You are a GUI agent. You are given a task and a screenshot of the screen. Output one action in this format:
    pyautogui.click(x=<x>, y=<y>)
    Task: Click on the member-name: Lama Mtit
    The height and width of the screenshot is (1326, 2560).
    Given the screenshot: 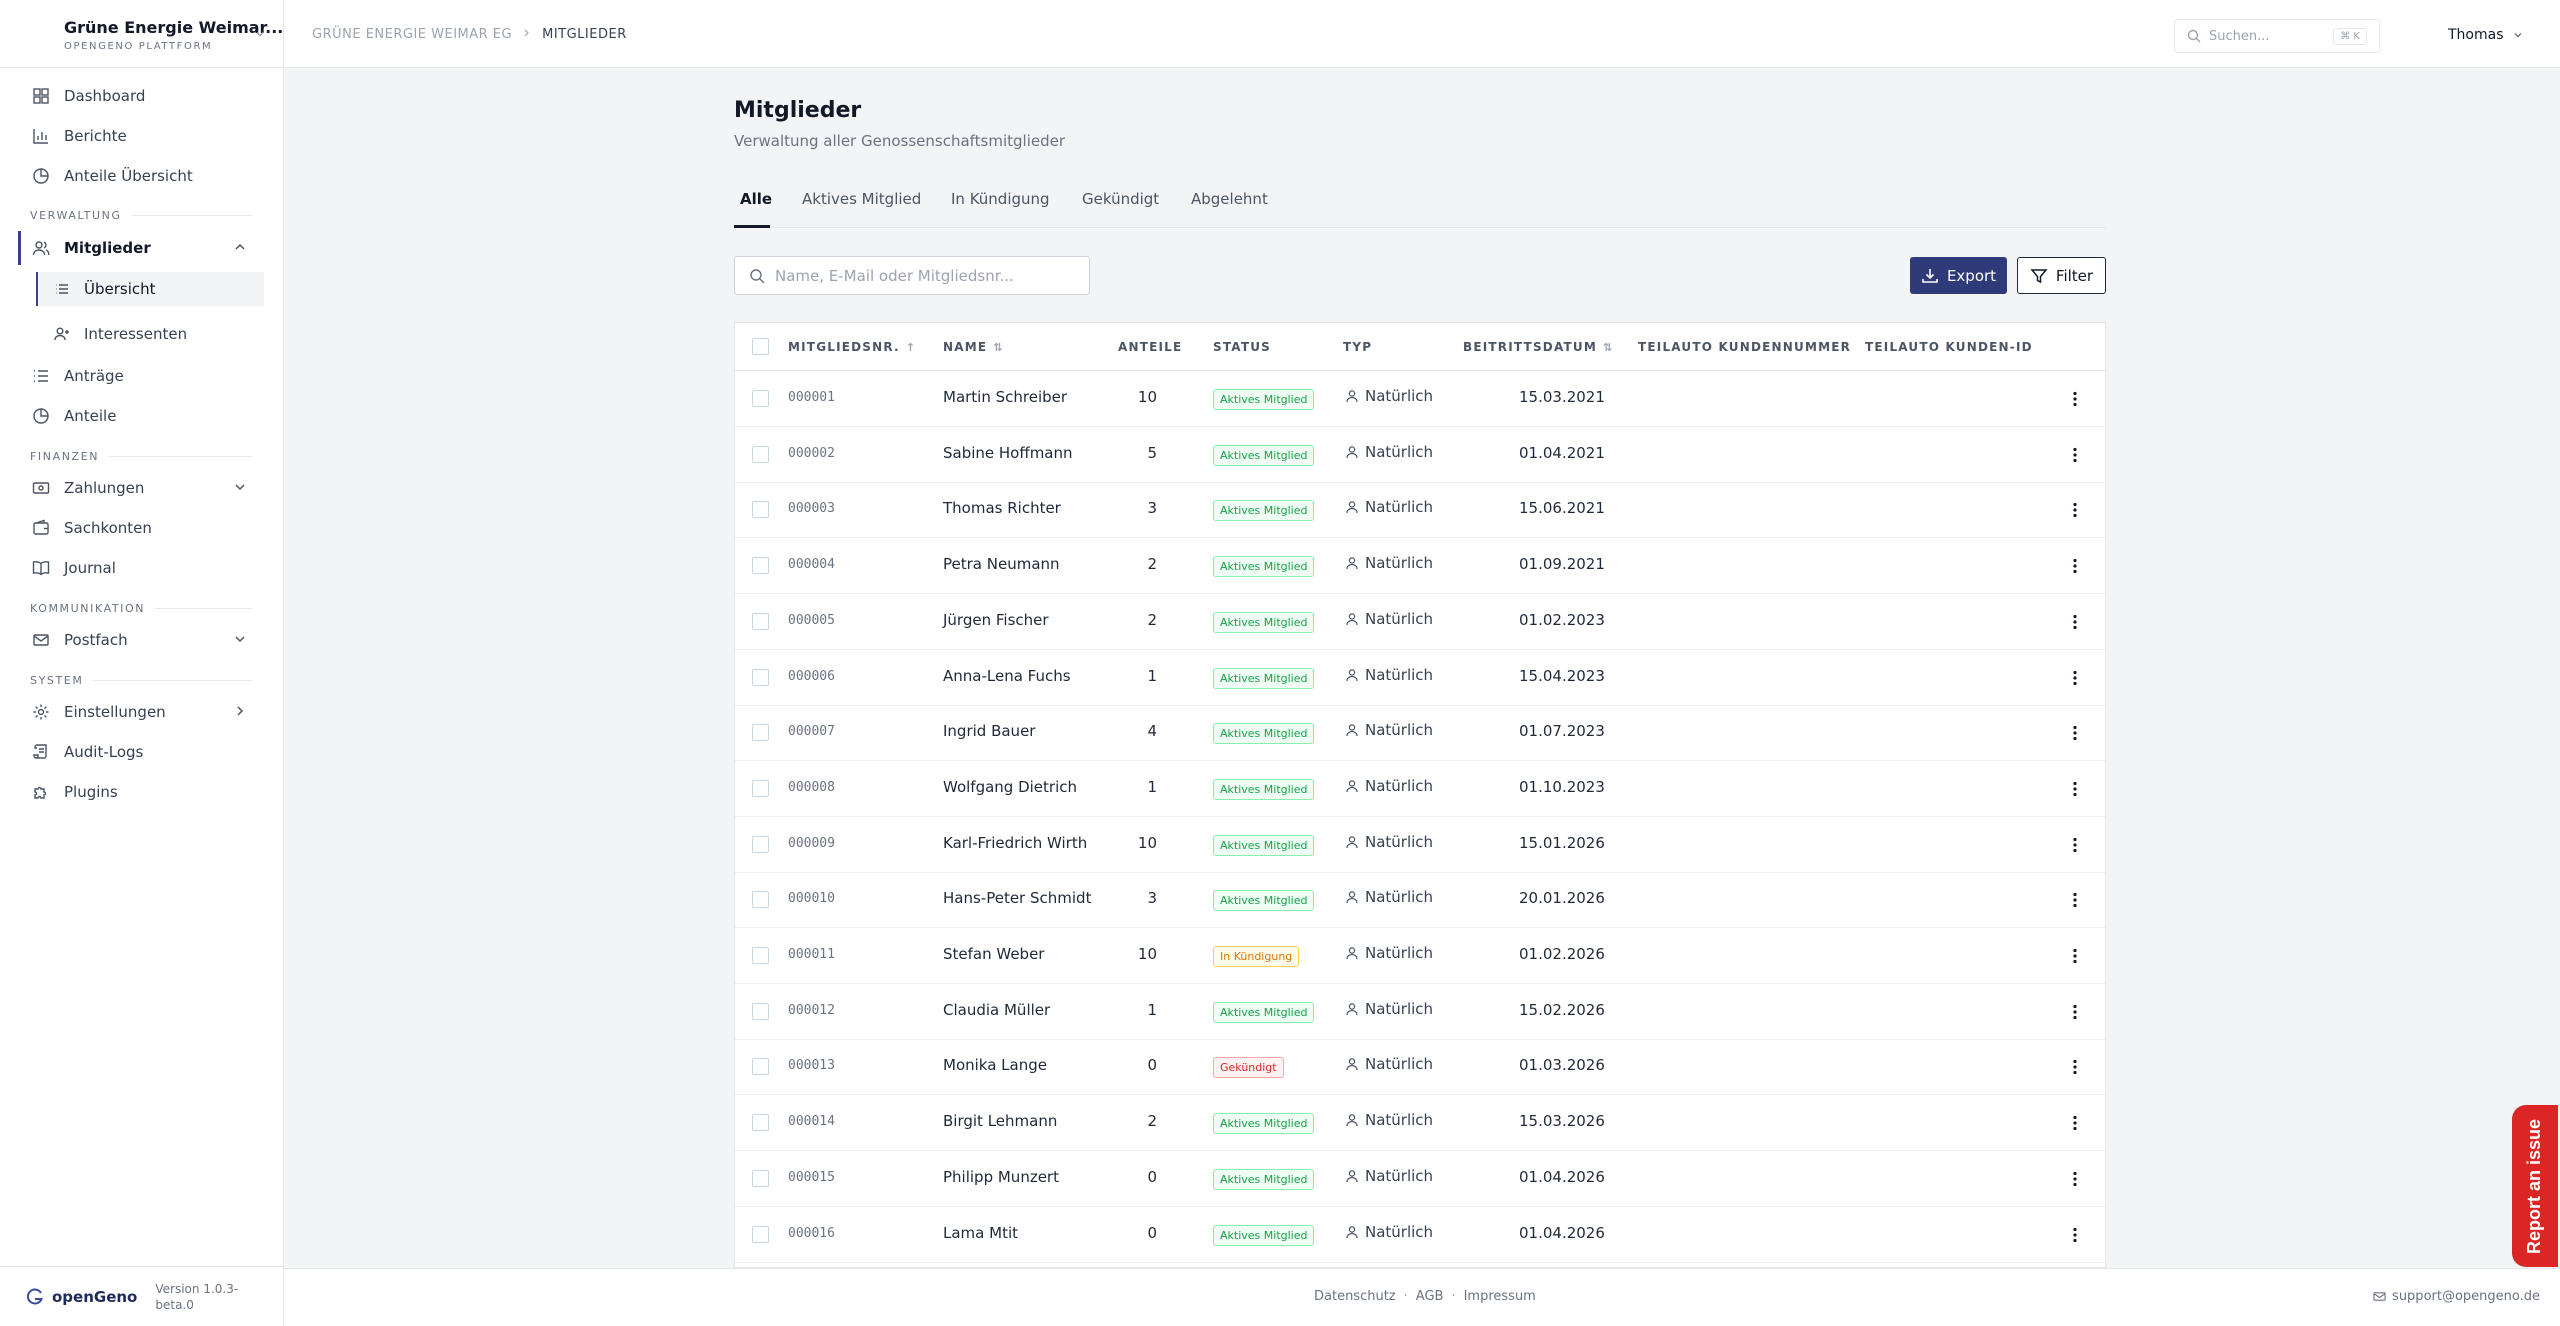 What is the action you would take?
    pyautogui.click(x=980, y=1232)
    